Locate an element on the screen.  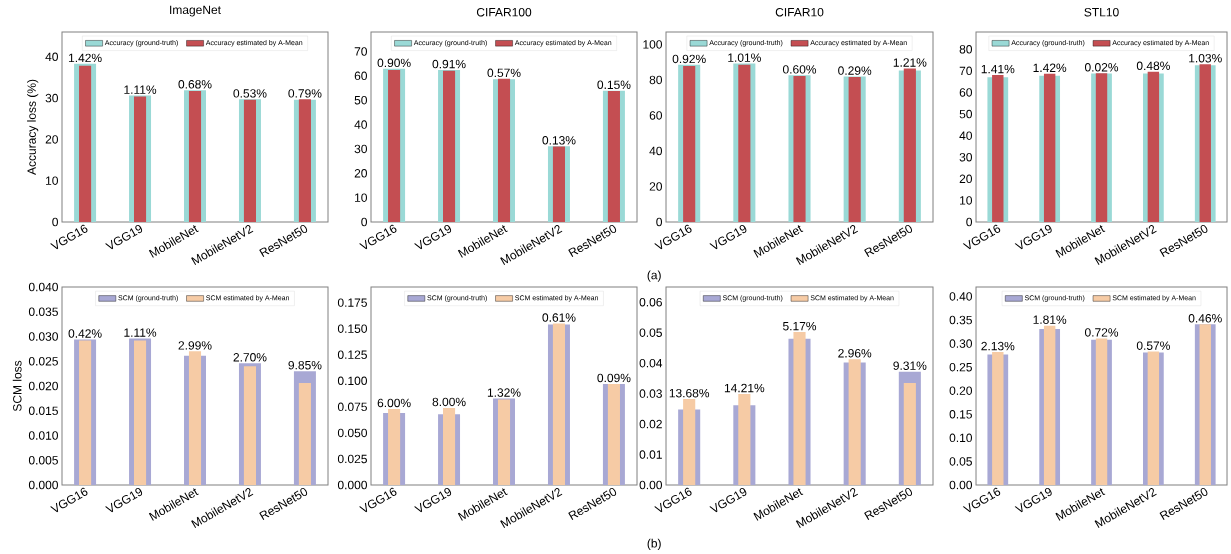
annotation: 0.61% is located at coordinates (559, 317).